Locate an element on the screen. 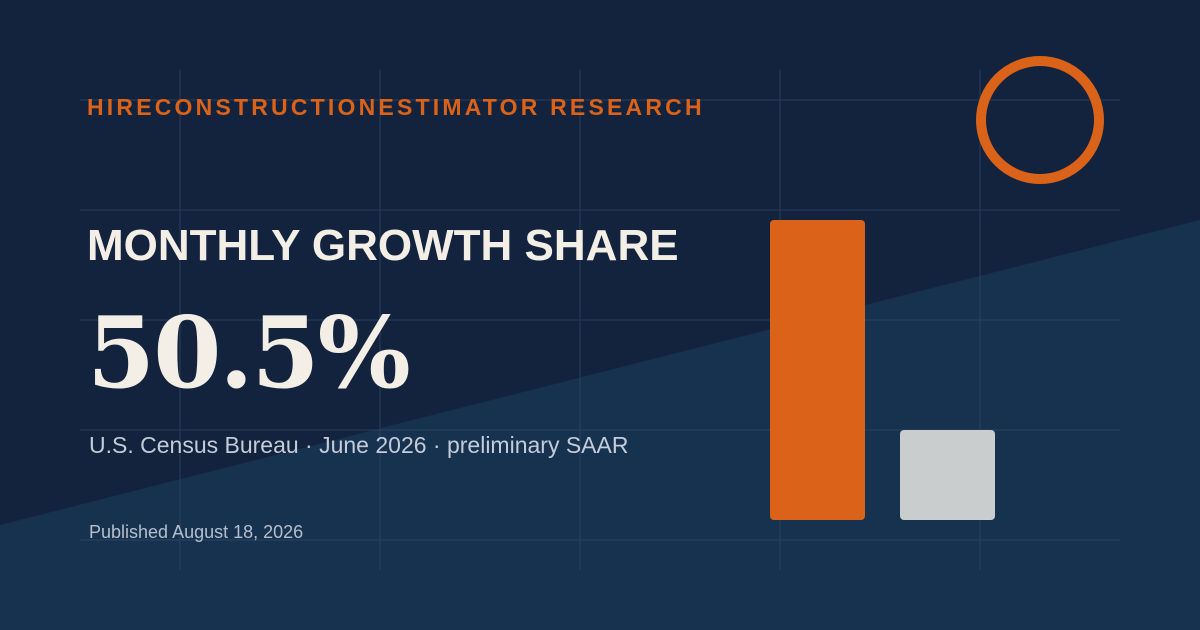  published-date: Published August 18, 2026 is located at coordinates (196, 532).